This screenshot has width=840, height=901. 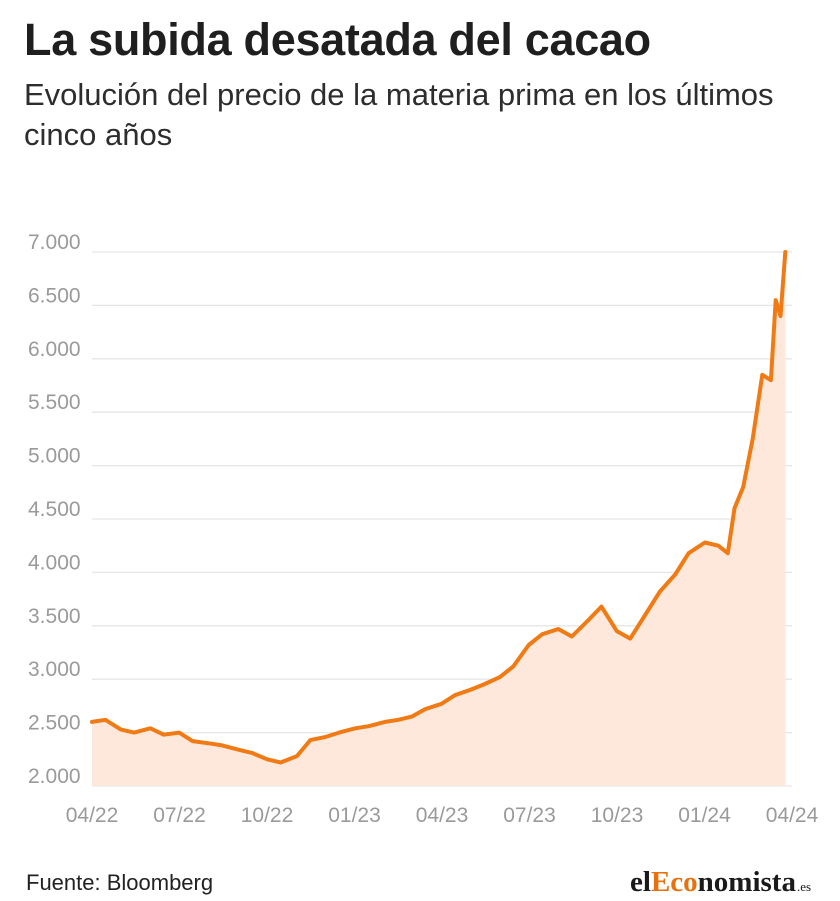 What do you see at coordinates (746, 882) in the screenshot?
I see `logo-rest: nomista` at bounding box center [746, 882].